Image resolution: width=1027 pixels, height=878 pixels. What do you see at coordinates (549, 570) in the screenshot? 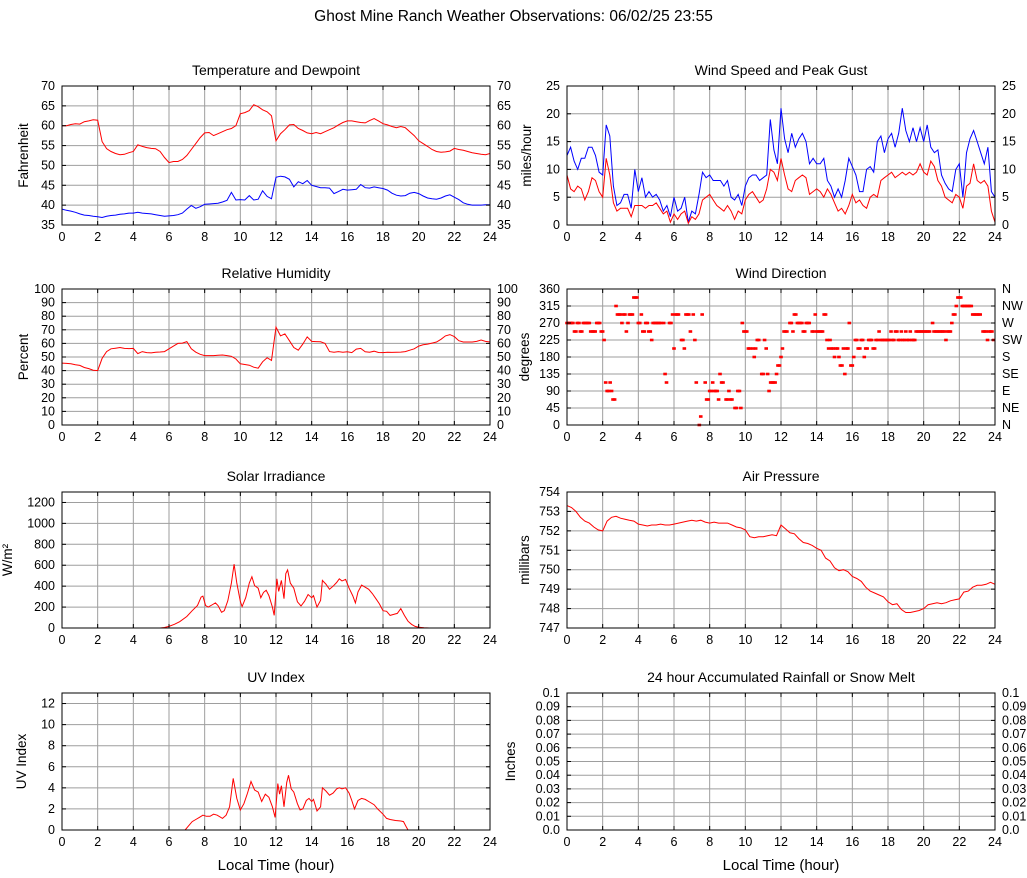
I see `y-tick-label: 750` at bounding box center [549, 570].